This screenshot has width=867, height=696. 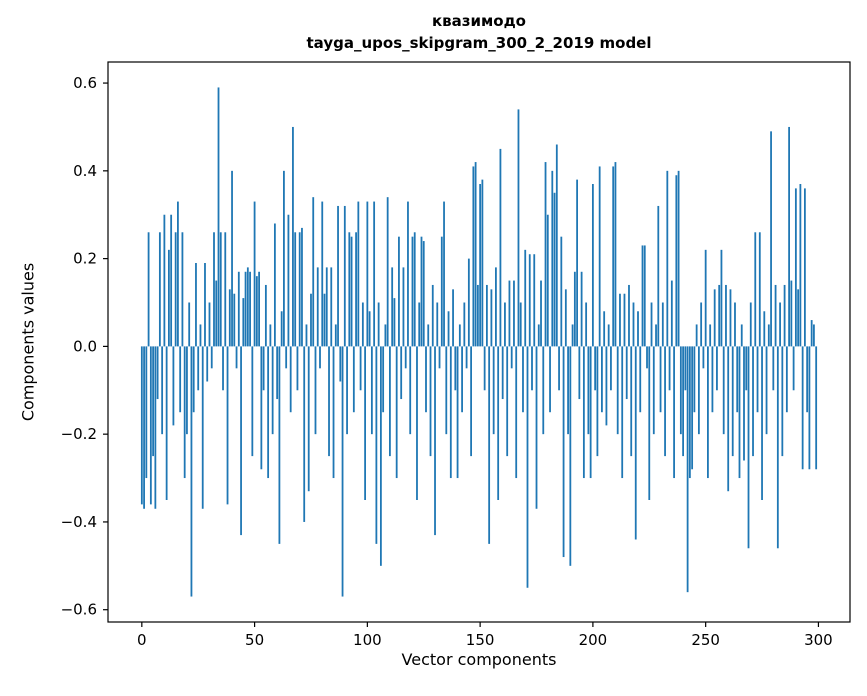 What do you see at coordinates (85, 259) in the screenshot?
I see `y-tick-label: 0.2` at bounding box center [85, 259].